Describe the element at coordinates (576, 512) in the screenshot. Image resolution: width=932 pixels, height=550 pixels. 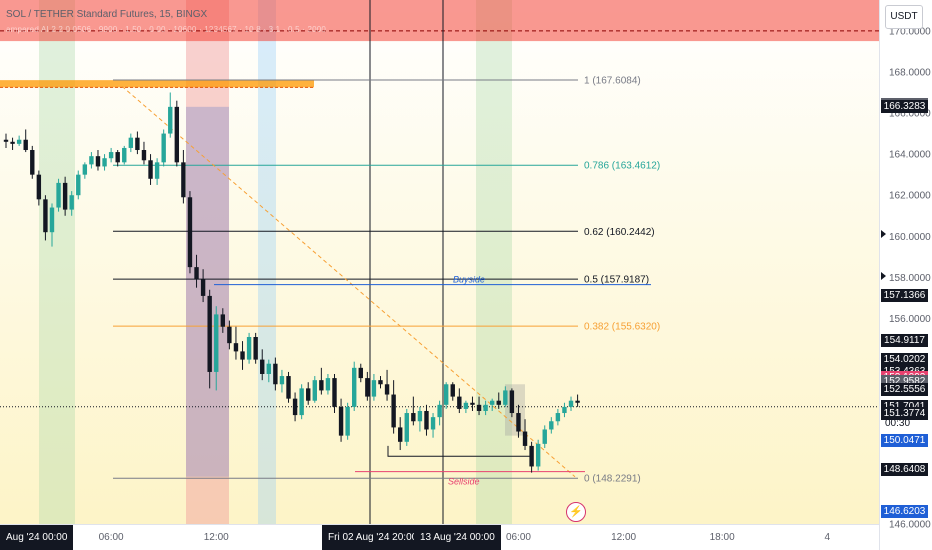
I see `lightning-icon: ⚡` at that location.